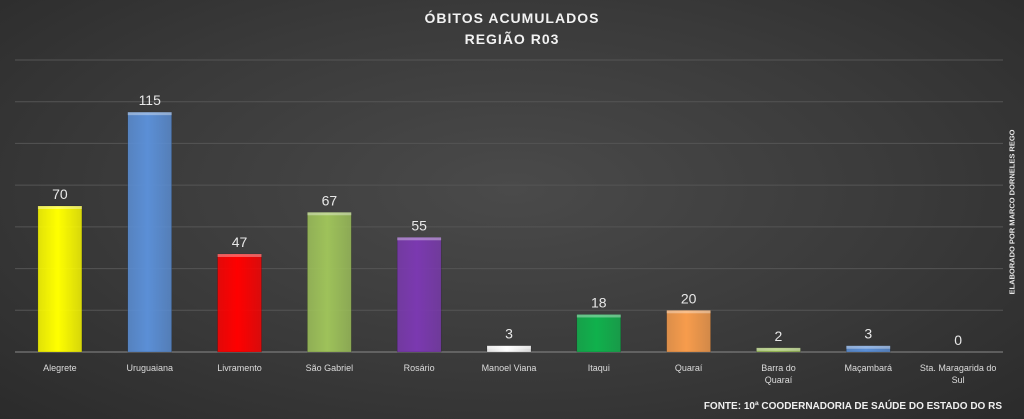  What do you see at coordinates (778, 368) in the screenshot?
I see `category-tick-label: Barra do` at bounding box center [778, 368].